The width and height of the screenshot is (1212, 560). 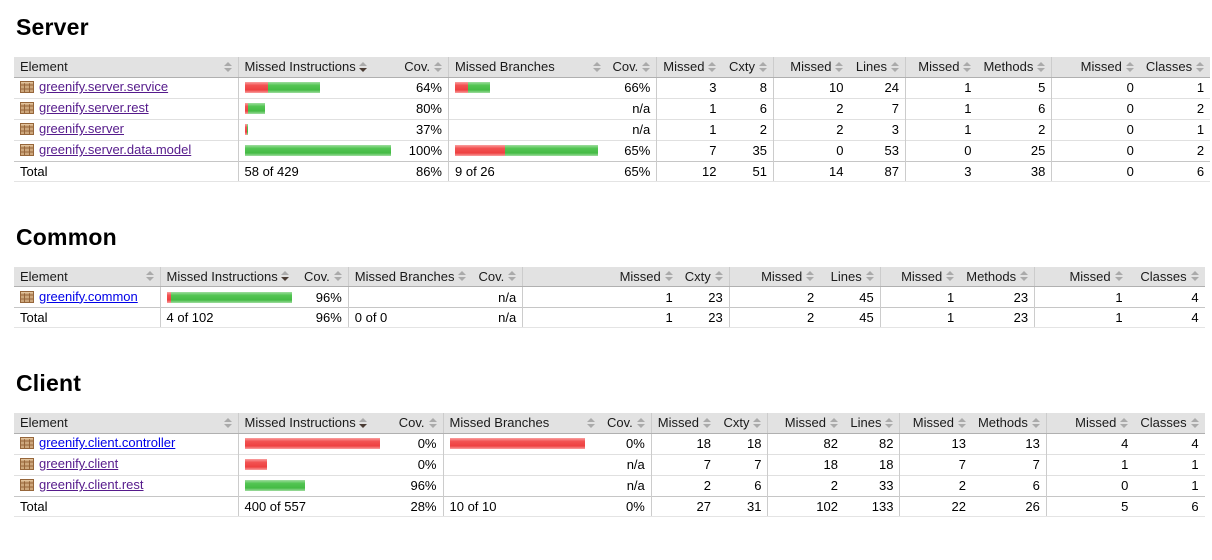 I want to click on package-link: greenify.server.service, so click(x=104, y=86).